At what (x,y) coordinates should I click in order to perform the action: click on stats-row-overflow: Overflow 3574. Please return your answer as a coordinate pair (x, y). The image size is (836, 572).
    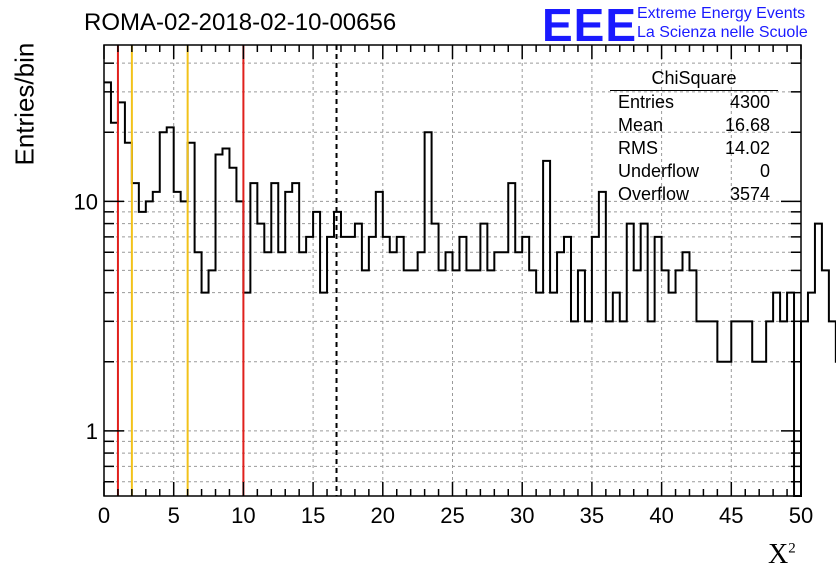
    Looking at the image, I should click on (694, 194).